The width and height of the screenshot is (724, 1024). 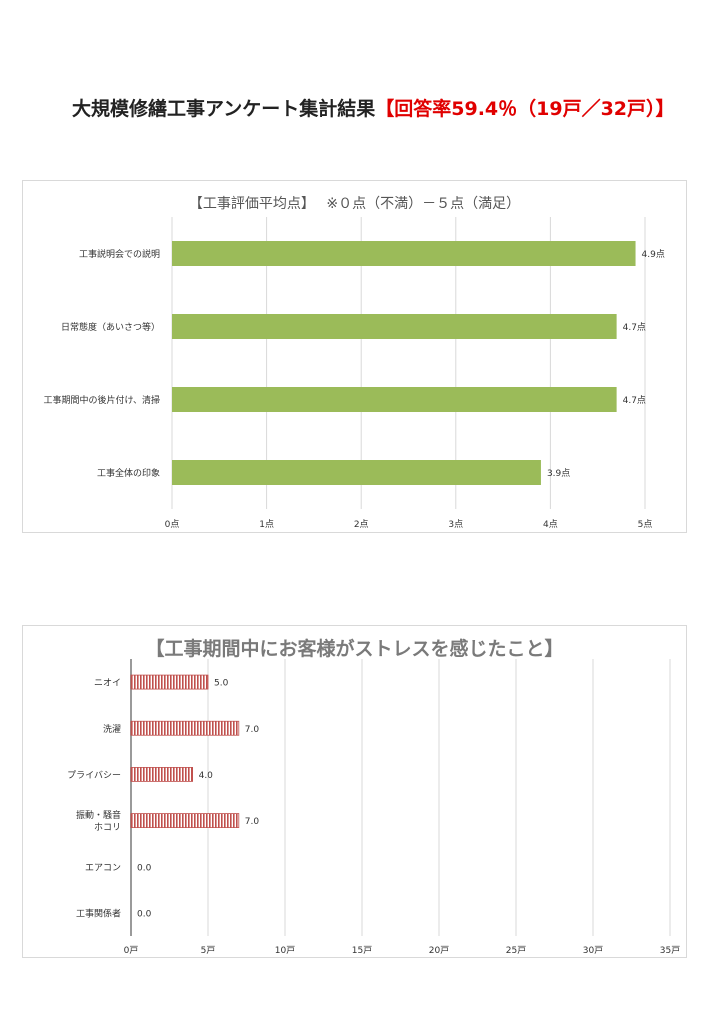 I want to click on page-title-main: 大規模修繕工事アンケート集計結果, so click(x=224, y=109).